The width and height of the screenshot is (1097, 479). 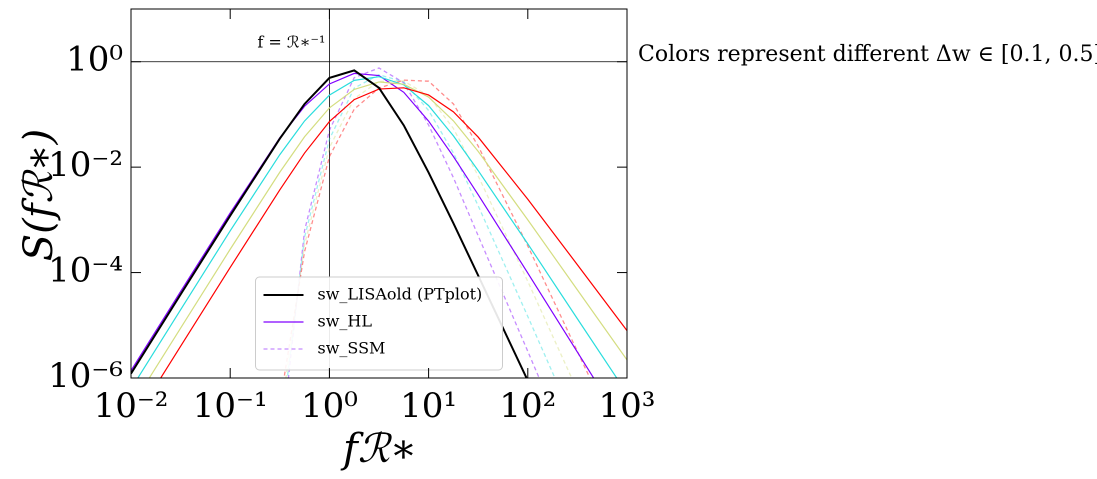 What do you see at coordinates (378, 449) in the screenshot?
I see `x-axis-label: fℛ∗` at bounding box center [378, 449].